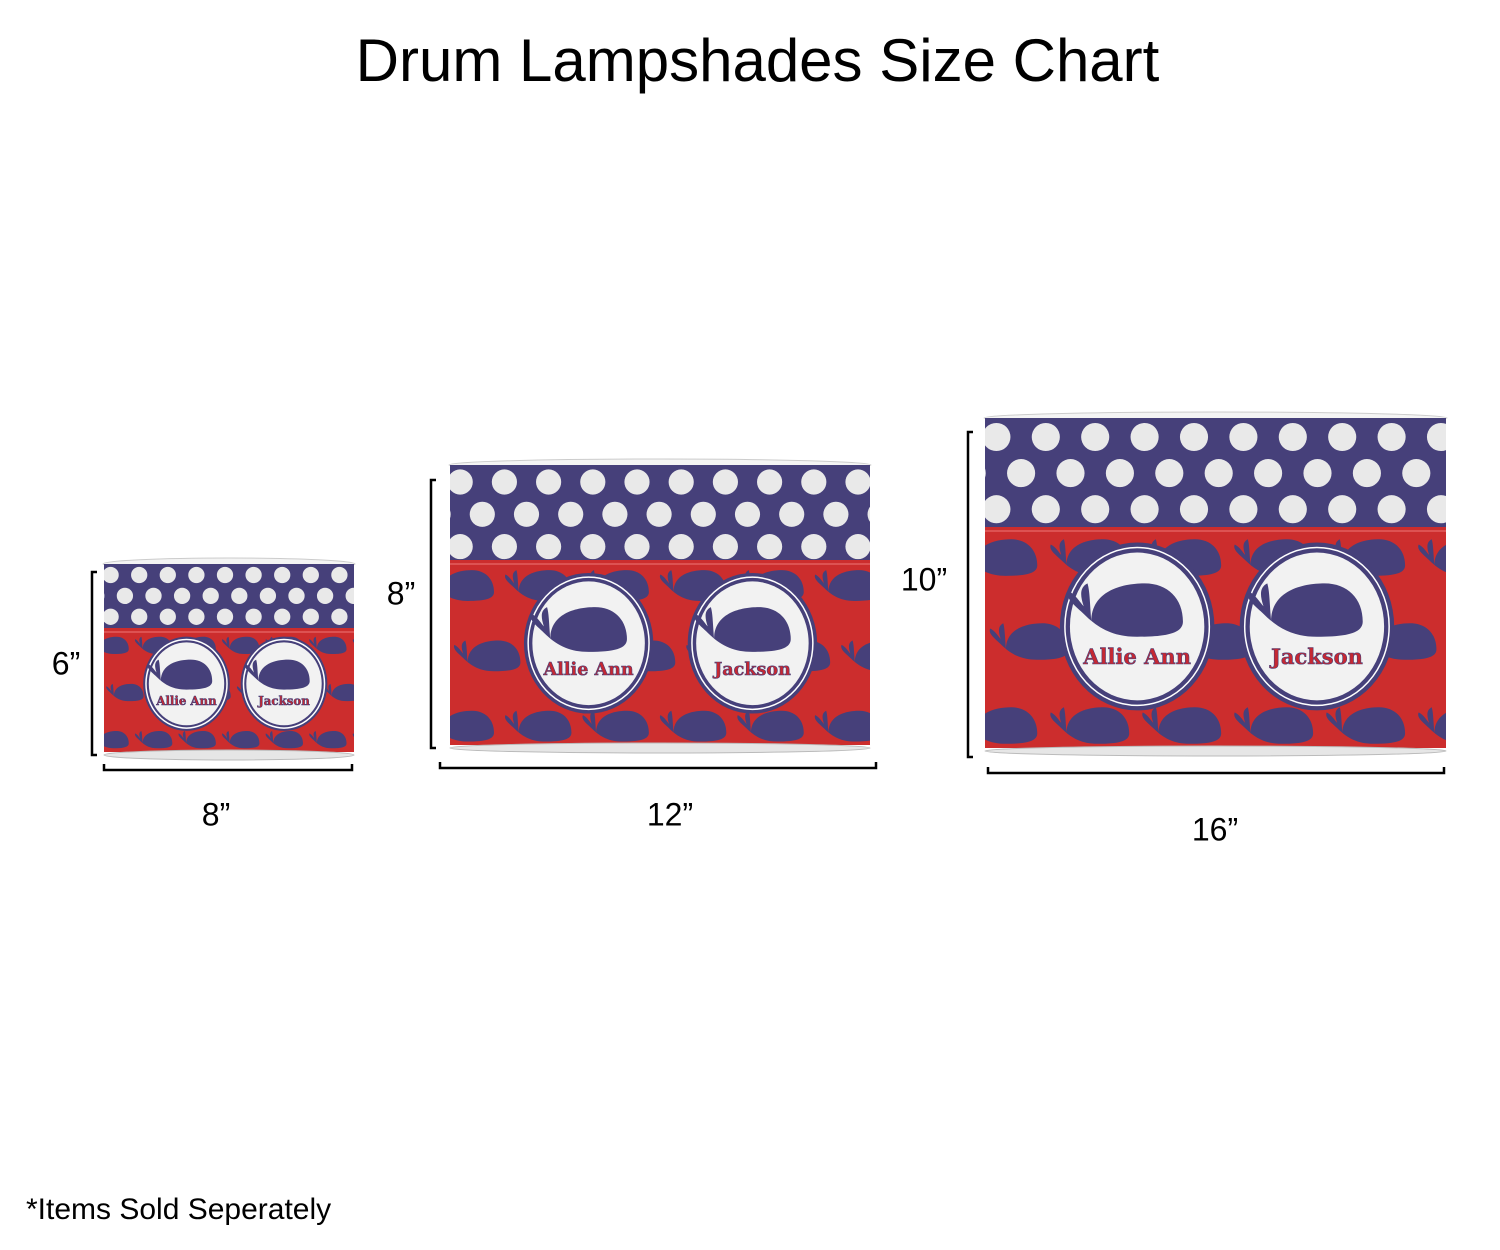 Image resolution: width=1500 pixels, height=1250 pixels. I want to click on large-width-label: 16”, so click(1215, 829).